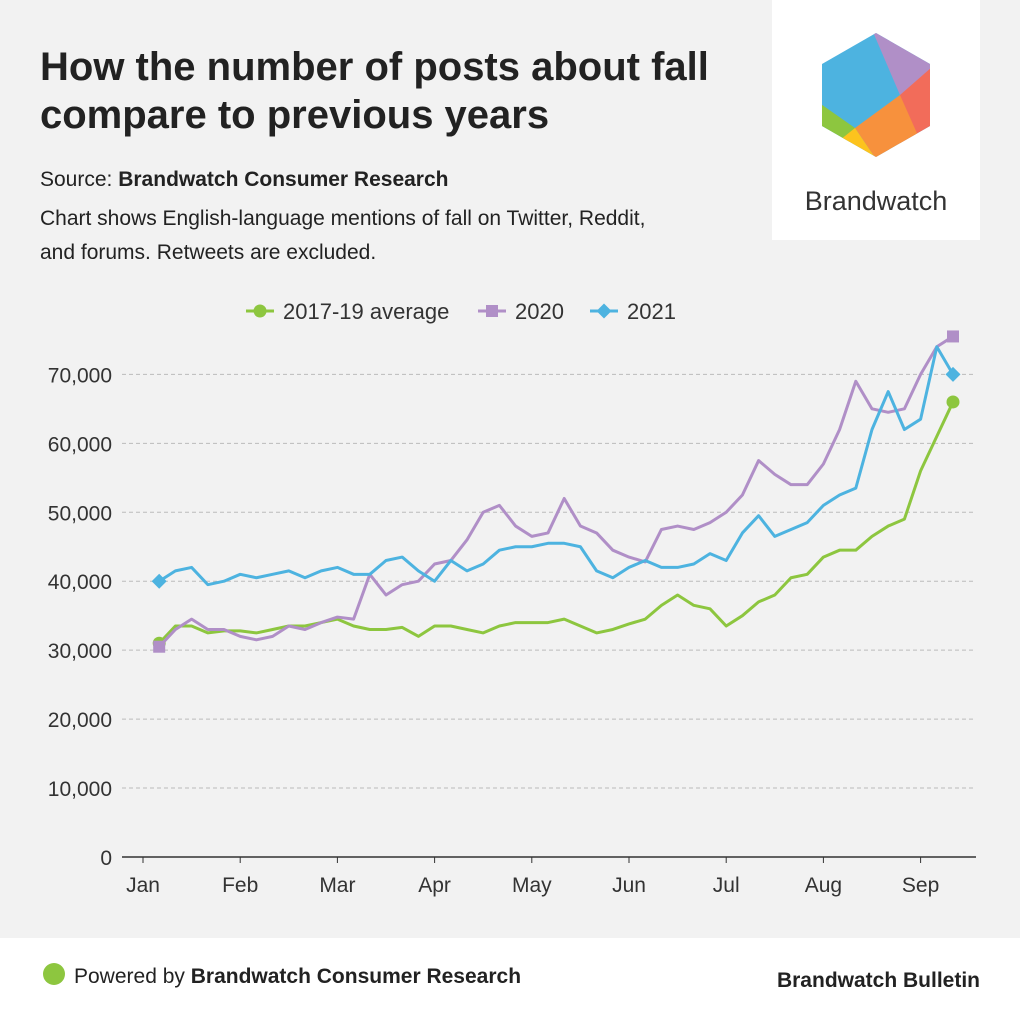  I want to click on y-tick-label: 20,000, so click(80, 720).